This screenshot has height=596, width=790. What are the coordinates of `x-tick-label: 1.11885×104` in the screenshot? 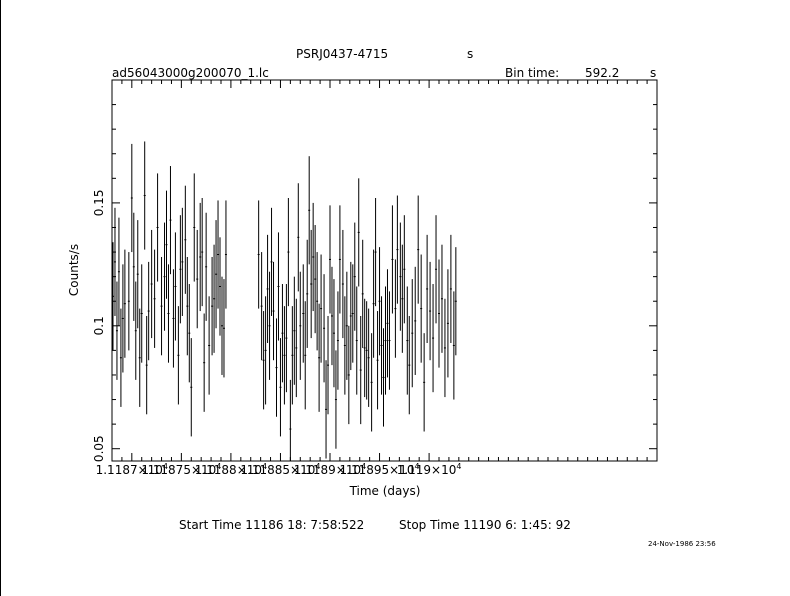 It's located at (280, 469).